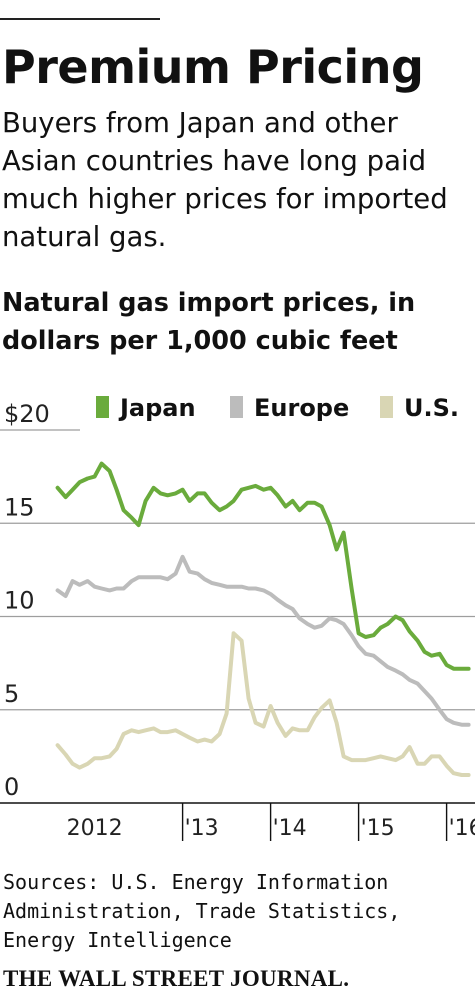 The image size is (475, 1000). What do you see at coordinates (462, 828) in the screenshot?
I see `x-tick-label: '16` at bounding box center [462, 828].